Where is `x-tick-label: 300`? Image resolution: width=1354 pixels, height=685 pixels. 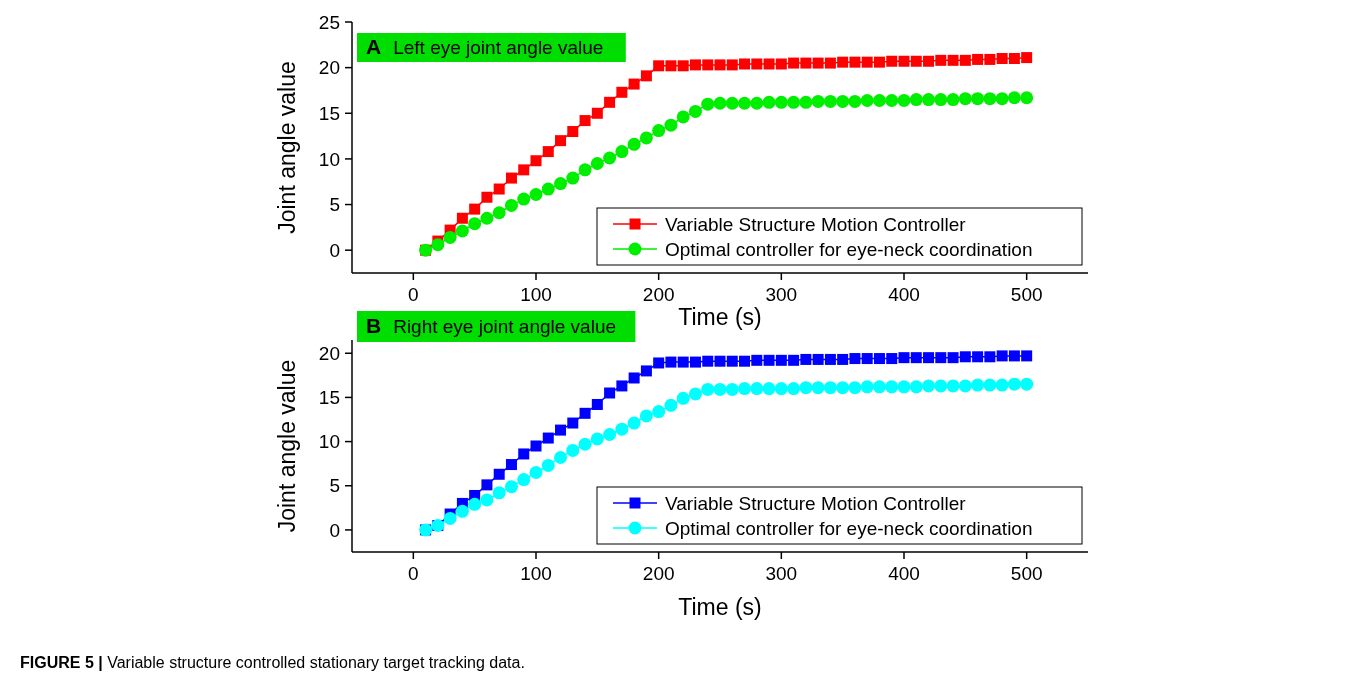 x-tick-label: 300 is located at coordinates (781, 294).